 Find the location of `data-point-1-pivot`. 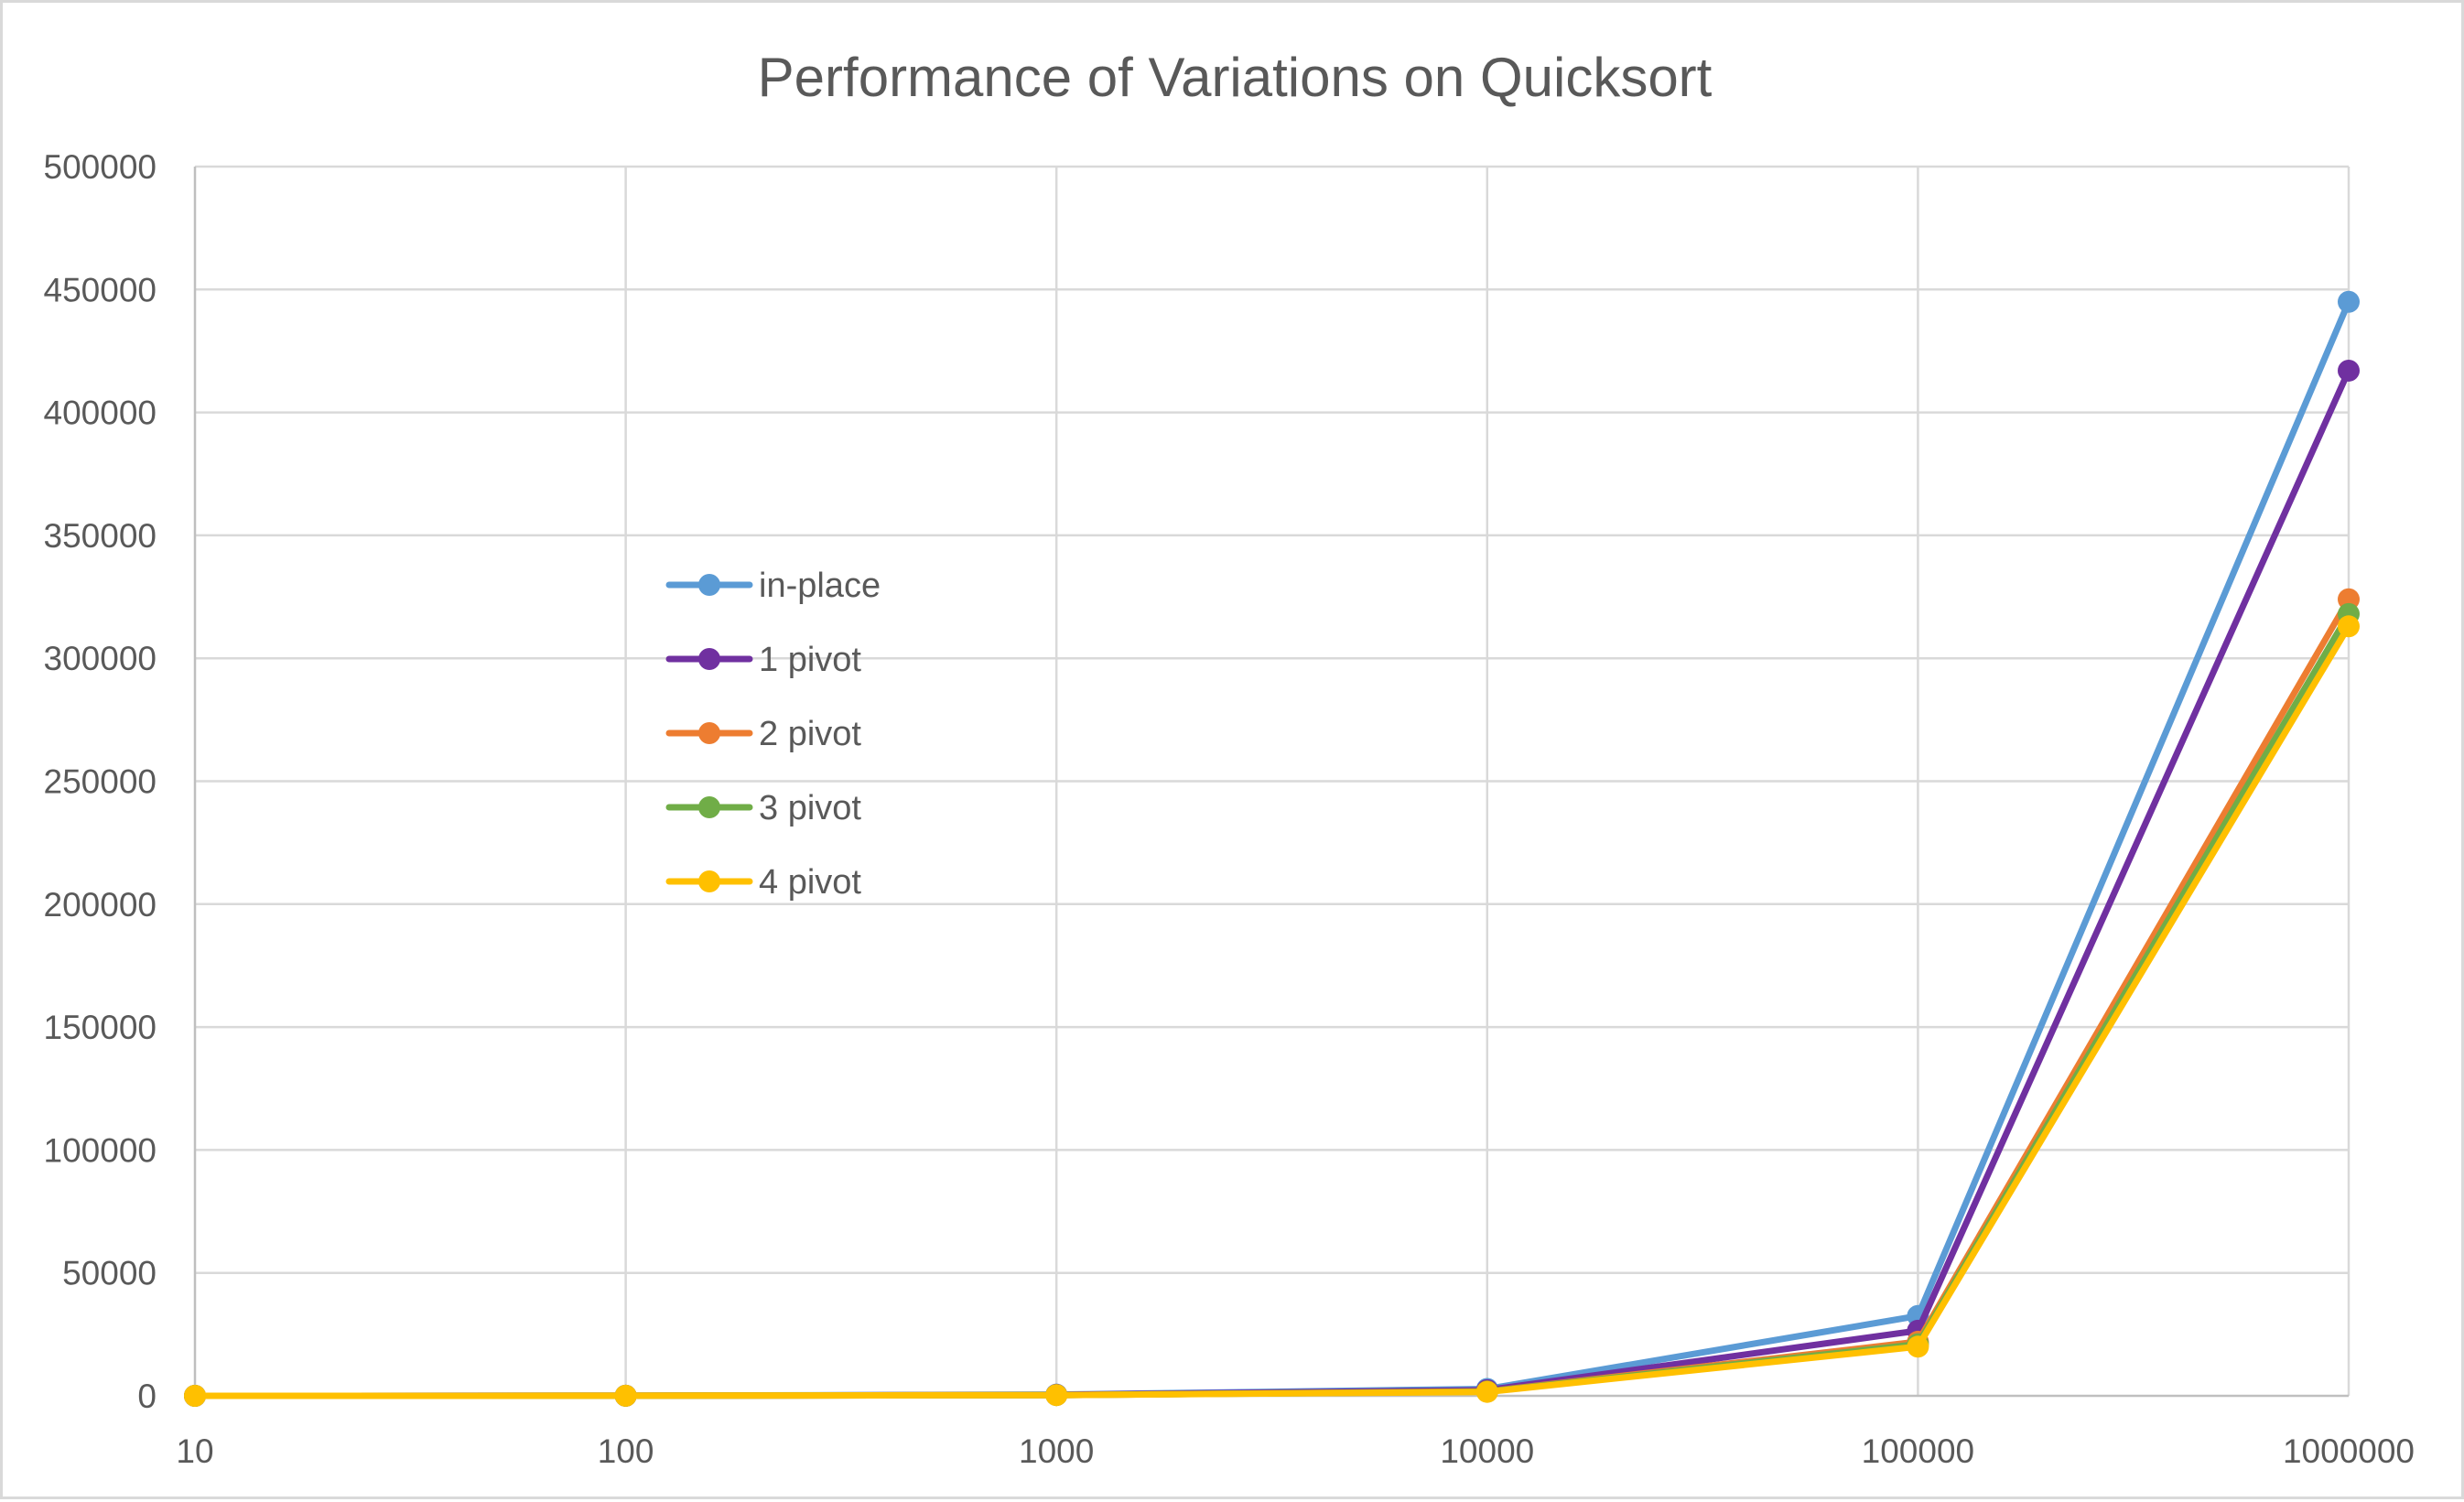

data-point-1-pivot is located at coordinates (2349, 371).